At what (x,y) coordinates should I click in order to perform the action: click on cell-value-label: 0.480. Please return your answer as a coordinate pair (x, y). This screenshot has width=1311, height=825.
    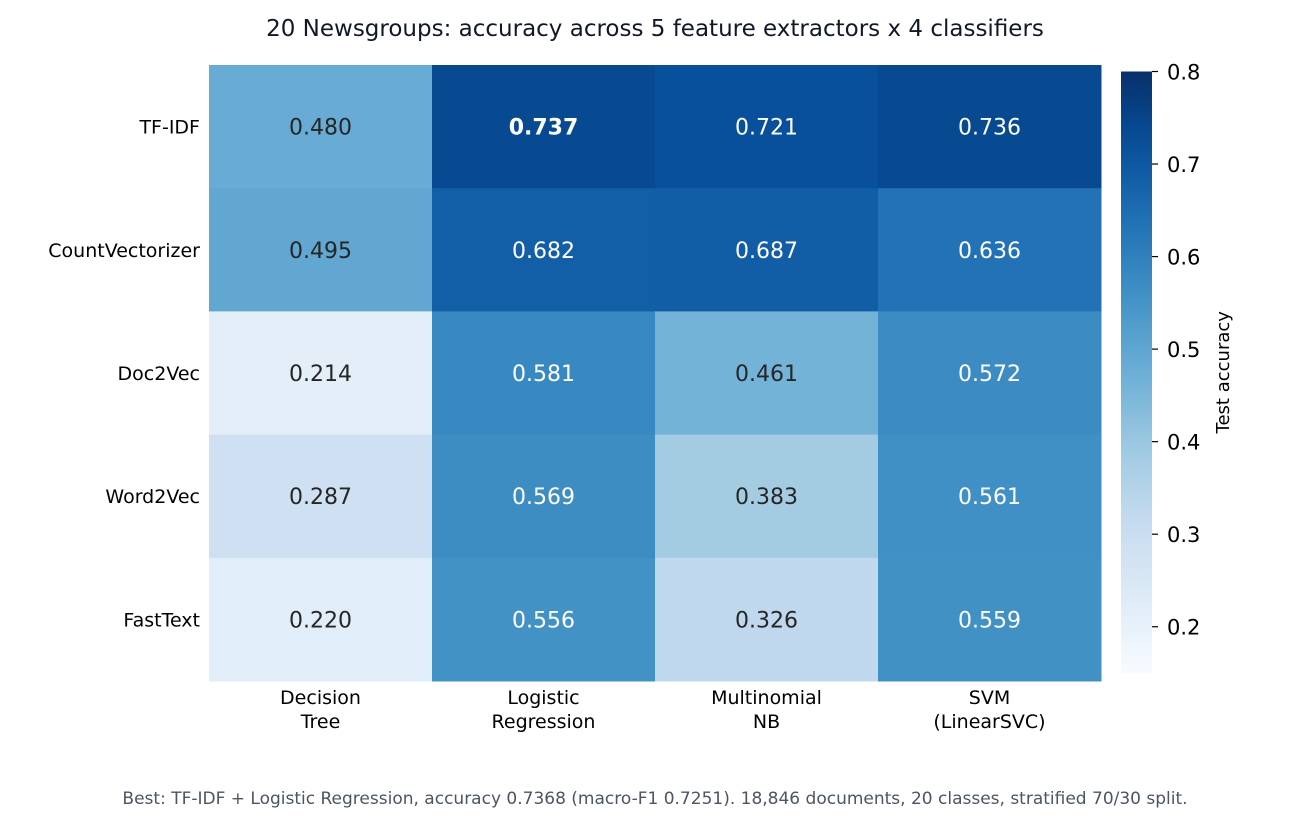
    Looking at the image, I should click on (320, 128).